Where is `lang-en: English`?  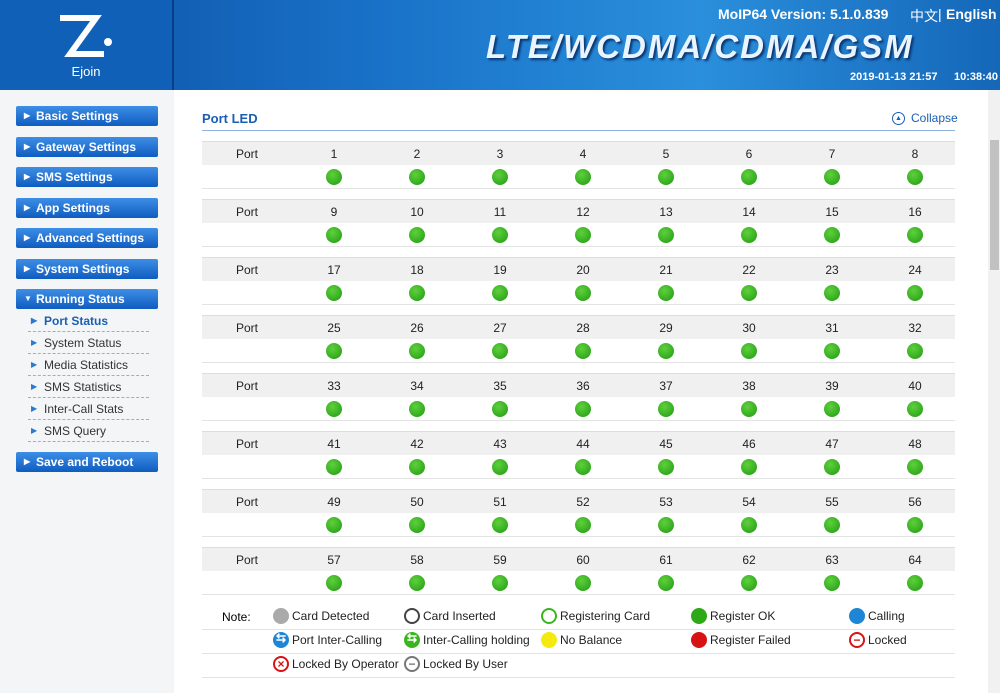
lang-en: English is located at coordinates (971, 14).